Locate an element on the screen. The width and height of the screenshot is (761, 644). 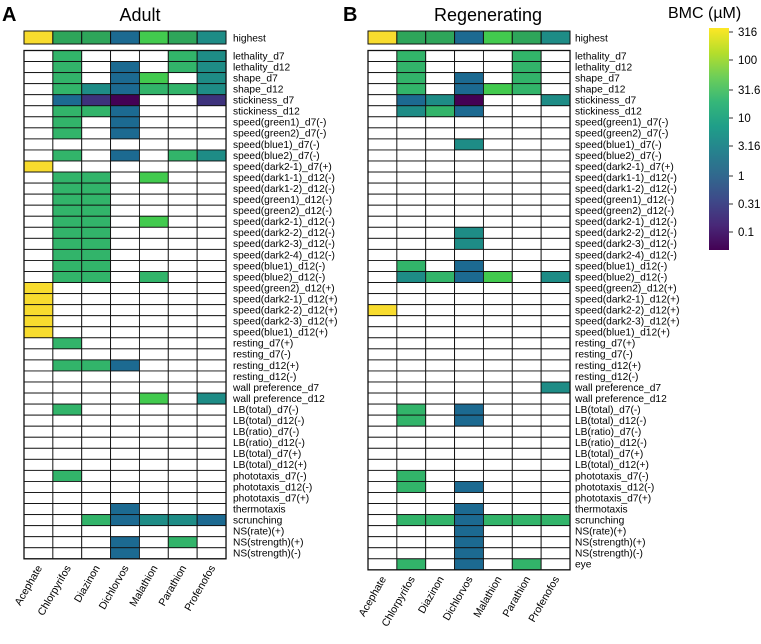
row-label: resting_d12(+) is located at coordinates (266, 366).